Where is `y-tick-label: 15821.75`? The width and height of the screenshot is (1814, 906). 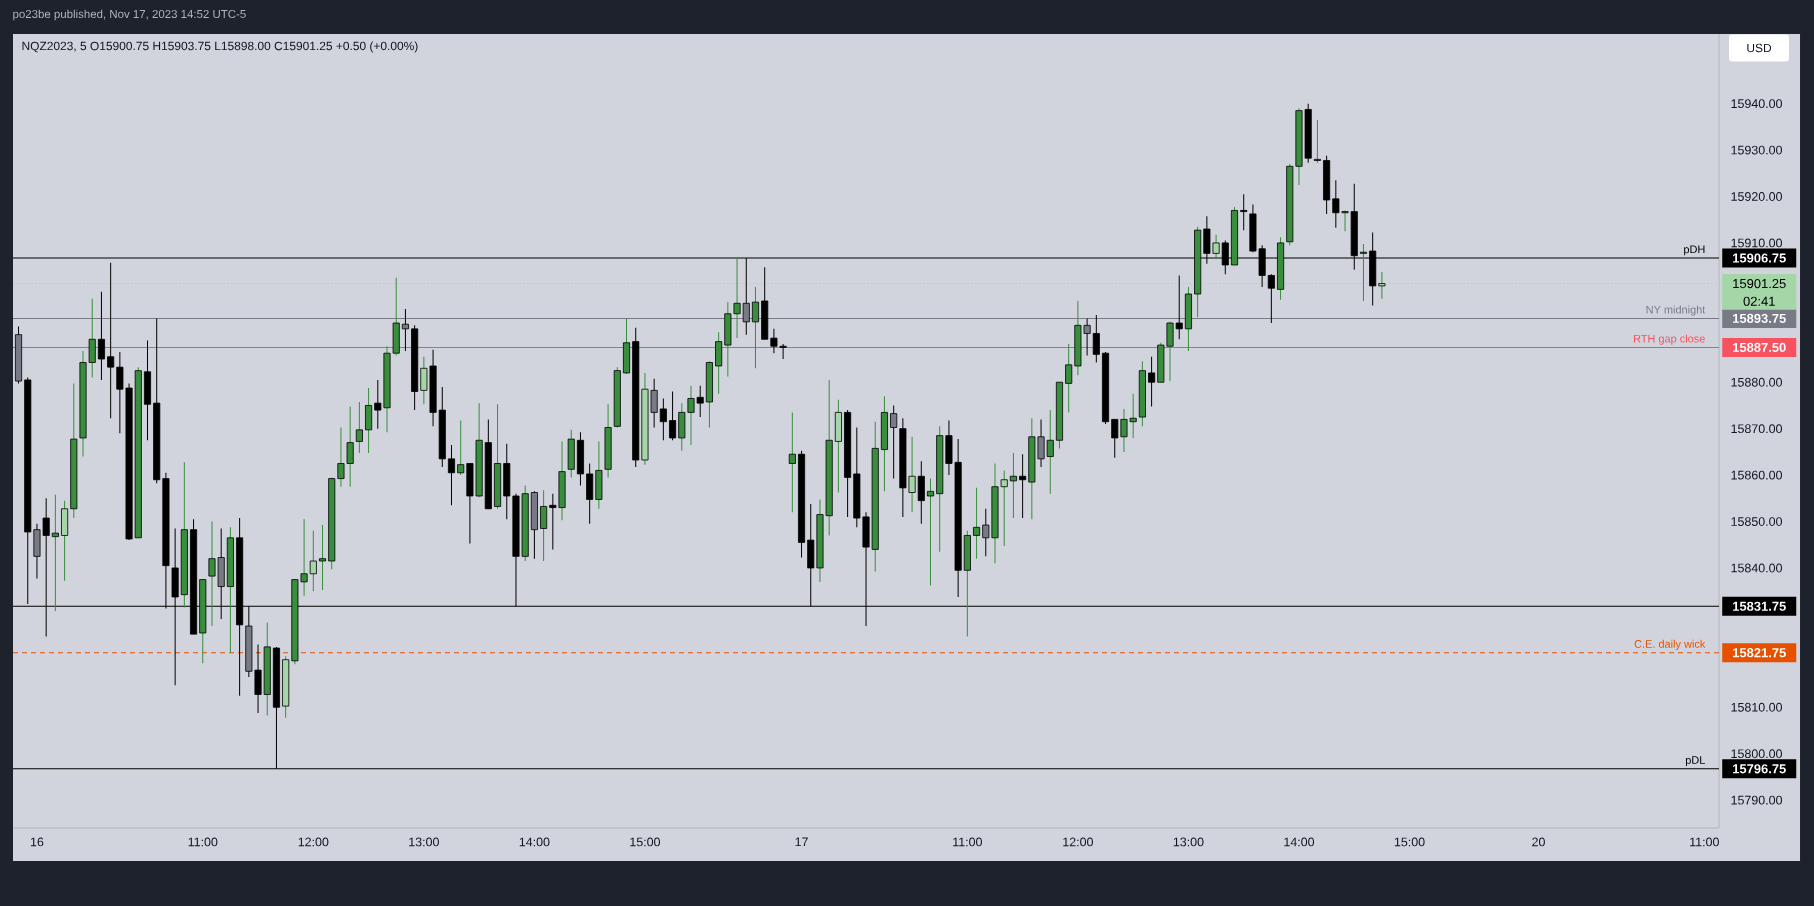 y-tick-label: 15821.75 is located at coordinates (1759, 653).